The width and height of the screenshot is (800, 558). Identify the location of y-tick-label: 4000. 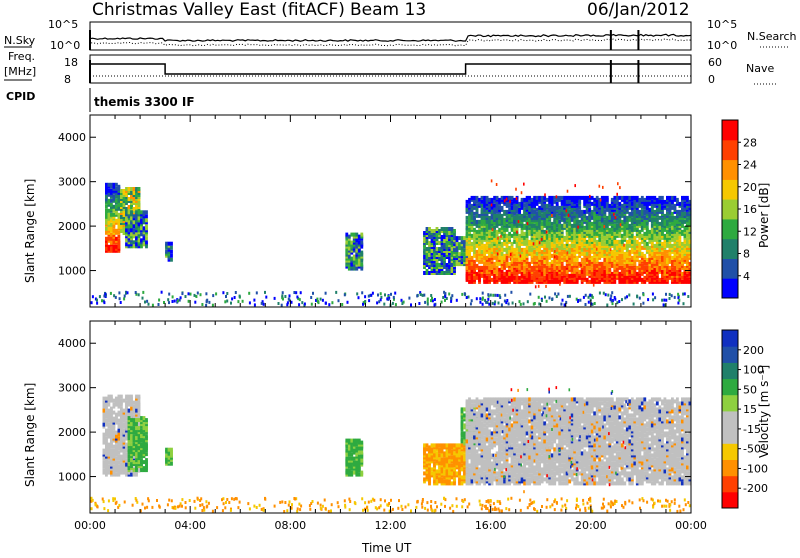
(72, 137).